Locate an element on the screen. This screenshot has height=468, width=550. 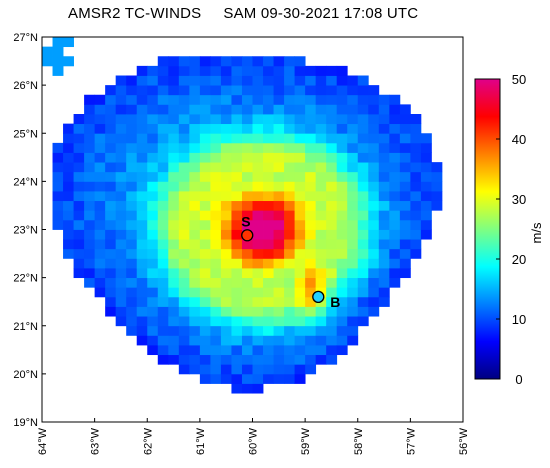
colorbar-tick-label: 10 is located at coordinates (519, 319).